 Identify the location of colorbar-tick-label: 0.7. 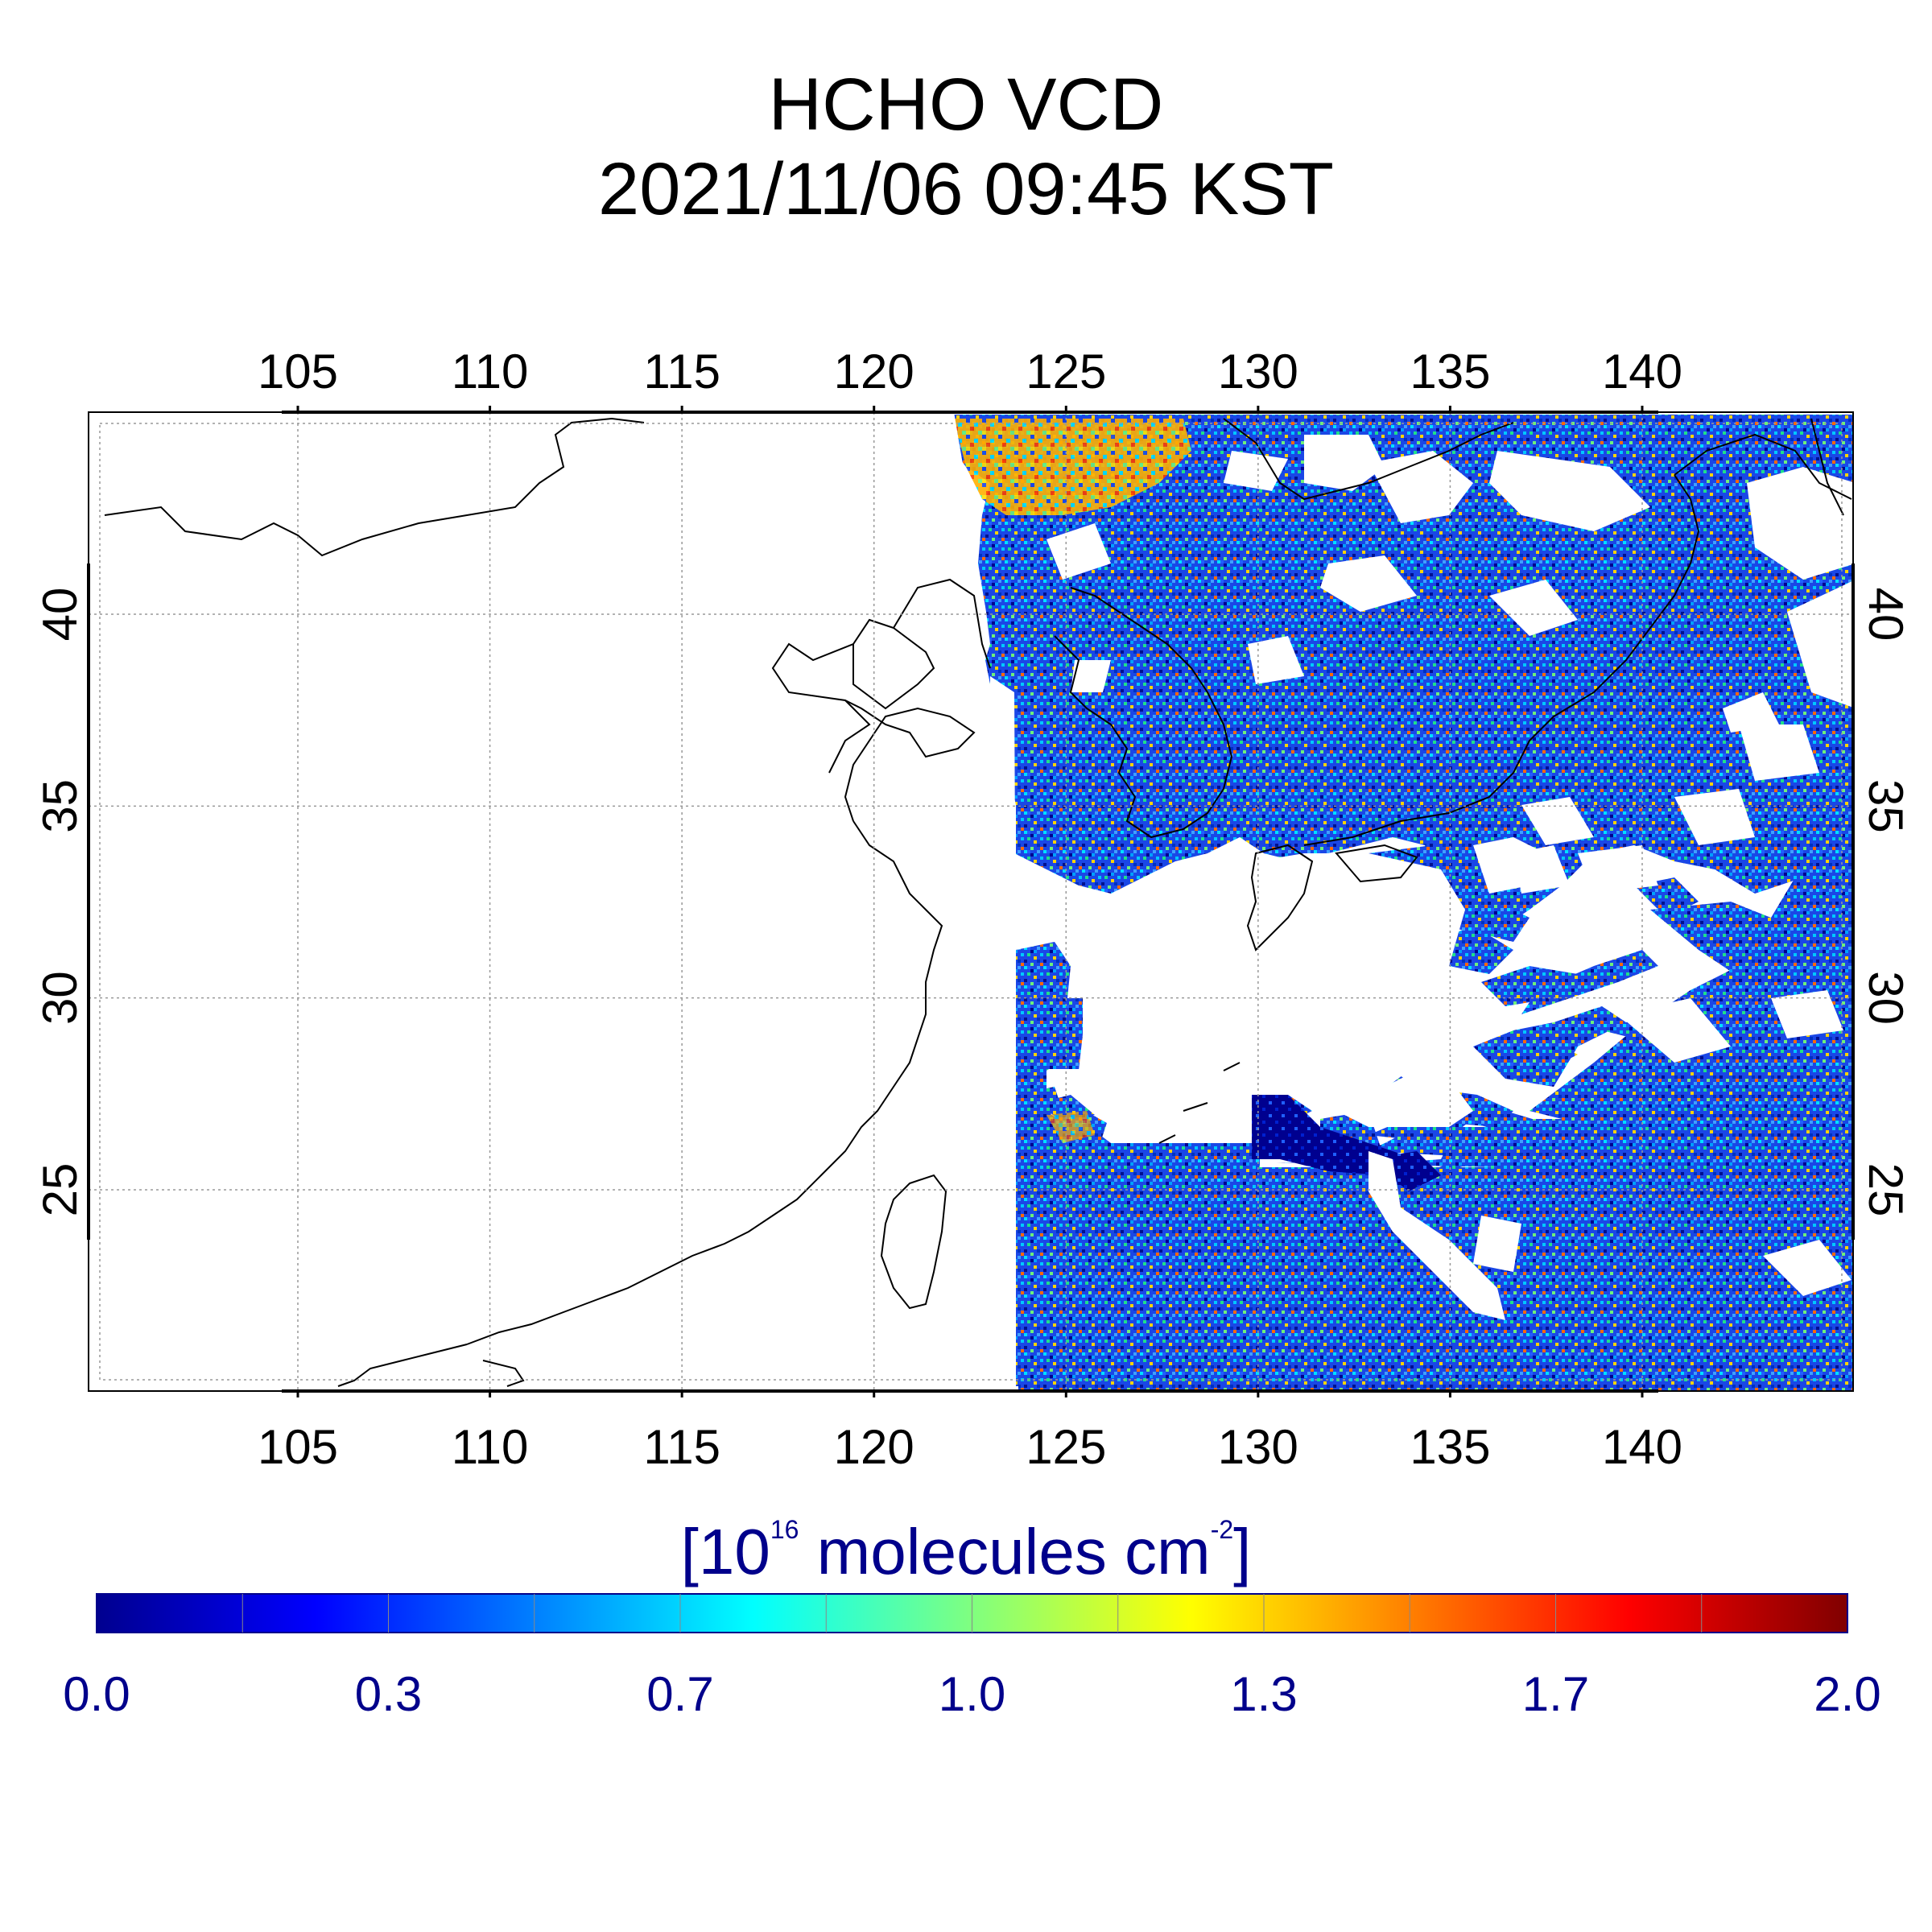
(680, 1694).